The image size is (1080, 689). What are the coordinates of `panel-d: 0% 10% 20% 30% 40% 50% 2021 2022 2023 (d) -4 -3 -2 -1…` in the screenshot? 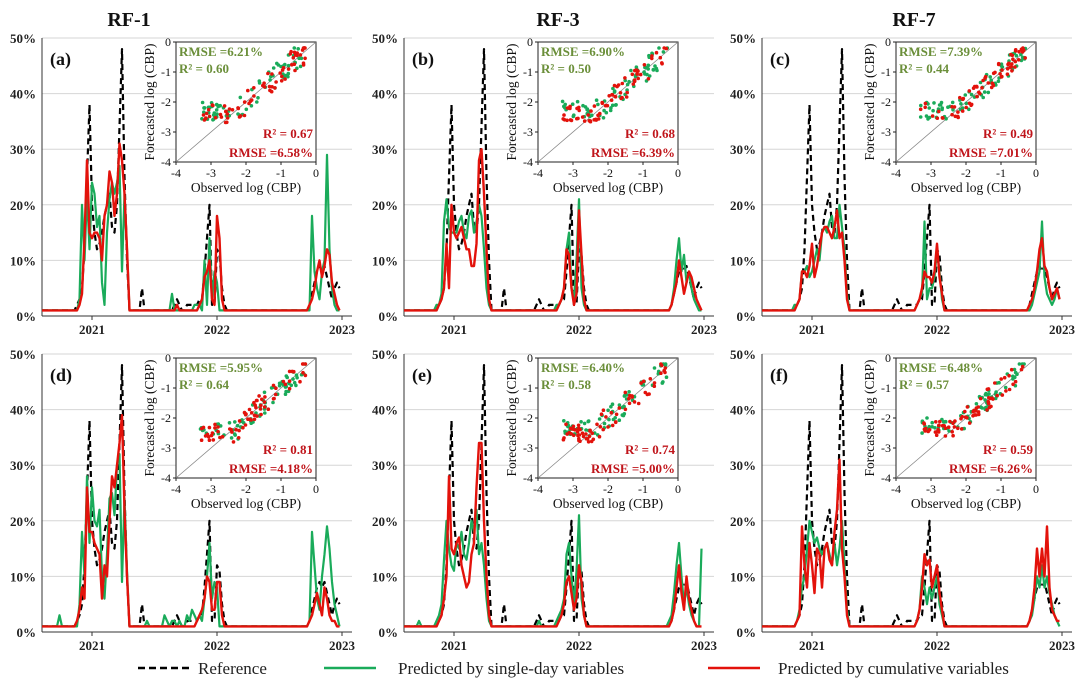 It's located at (183, 500).